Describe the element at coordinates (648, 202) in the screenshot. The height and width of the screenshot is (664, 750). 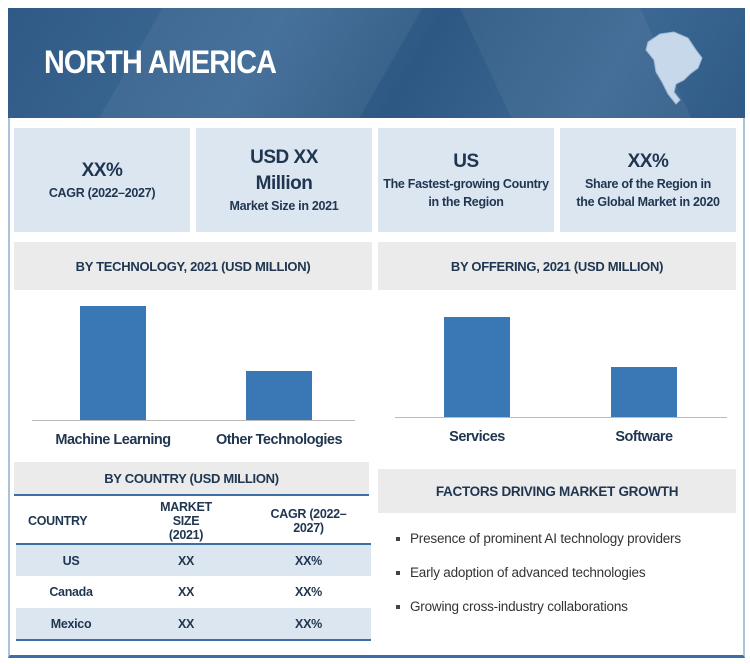
I see `kpi-label-2: the Global Market in 2020` at that location.